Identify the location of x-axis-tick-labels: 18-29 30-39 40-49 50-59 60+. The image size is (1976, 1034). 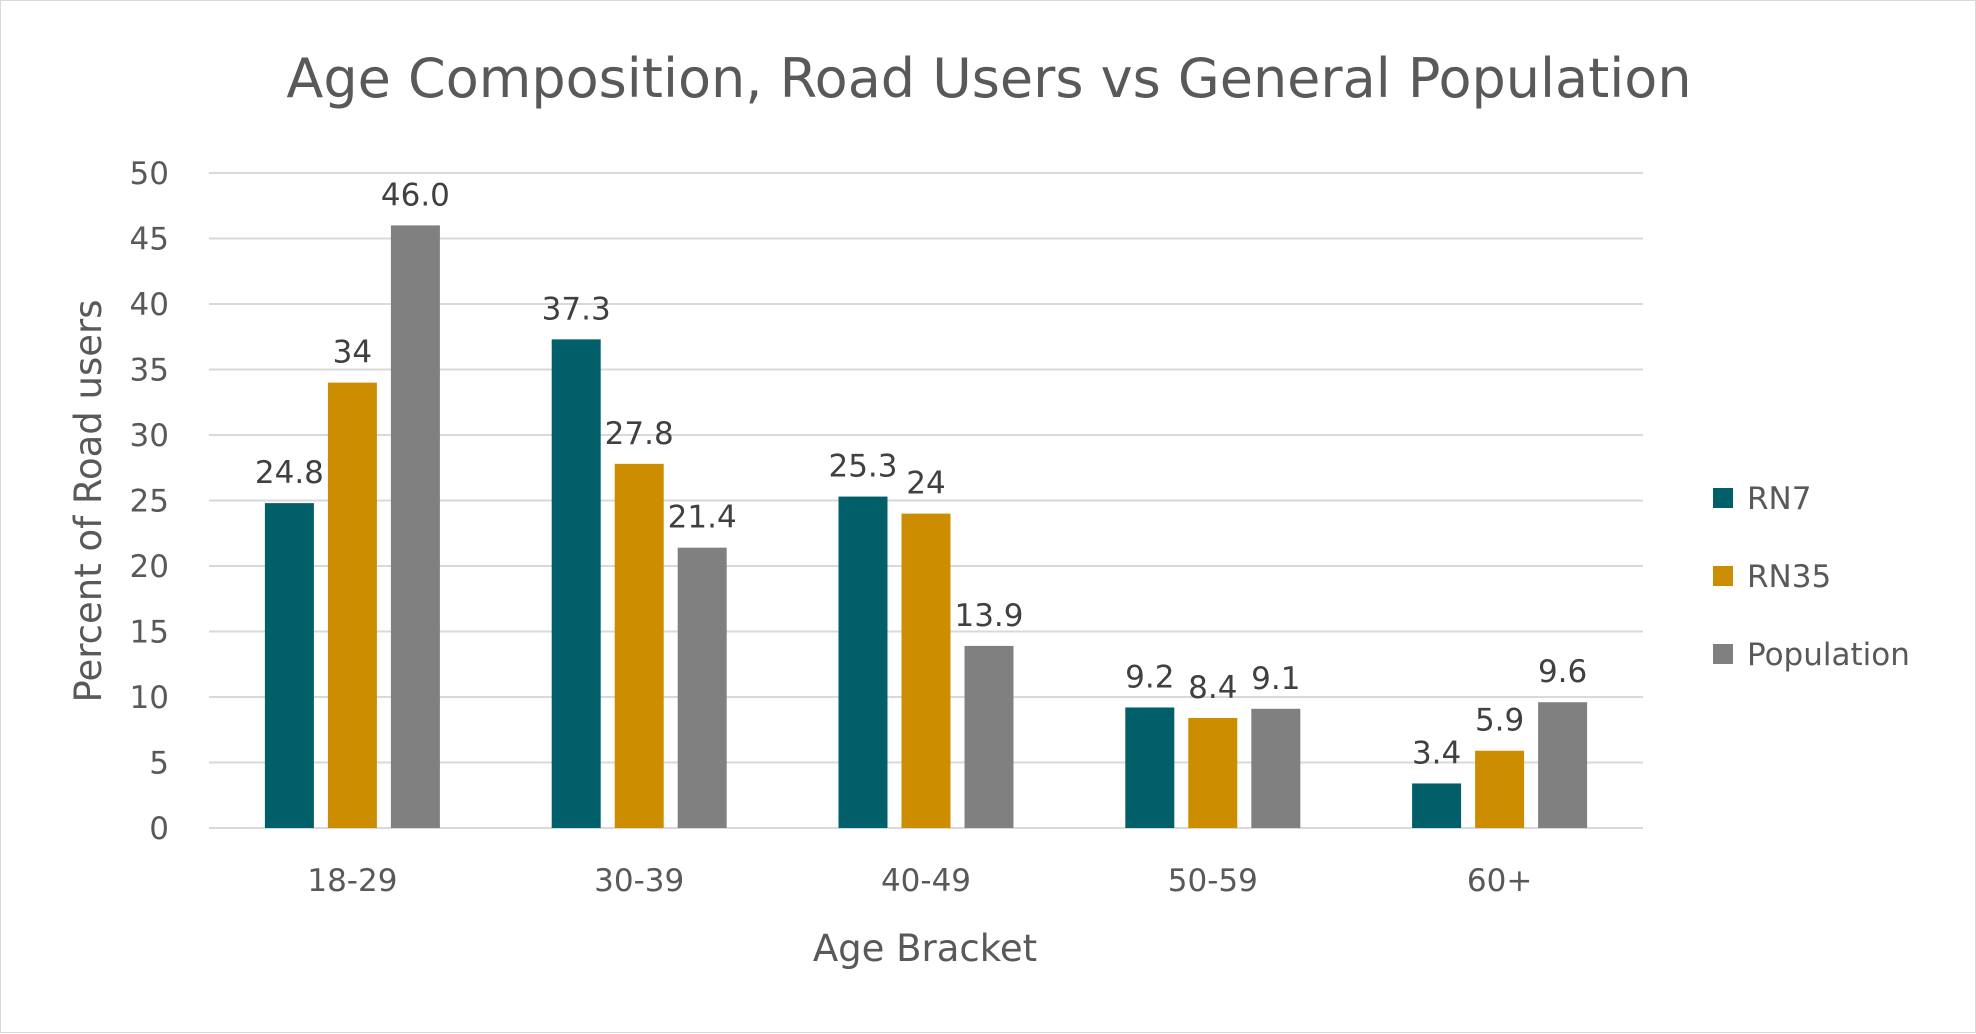
(919, 881).